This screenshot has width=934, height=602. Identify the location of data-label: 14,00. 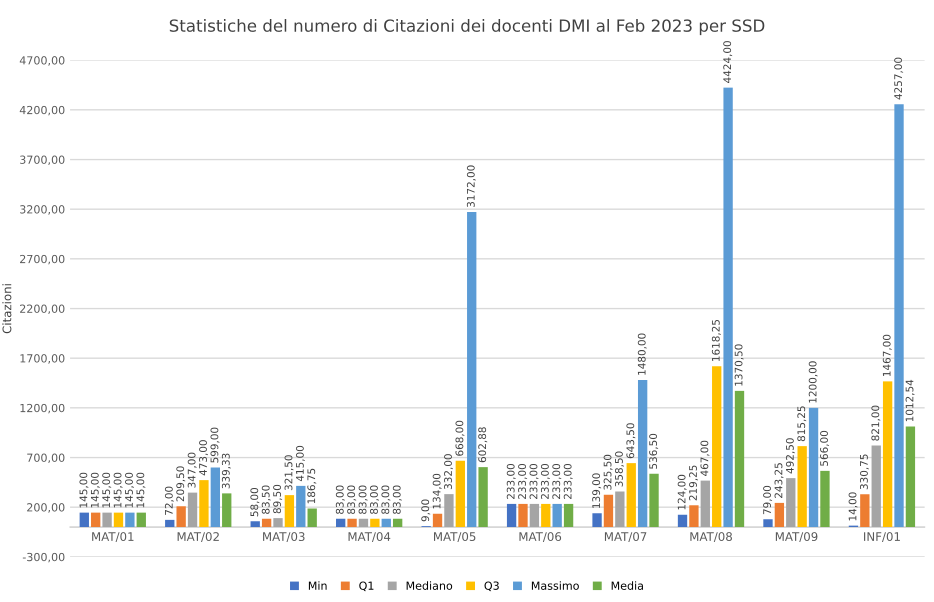
(853, 506).